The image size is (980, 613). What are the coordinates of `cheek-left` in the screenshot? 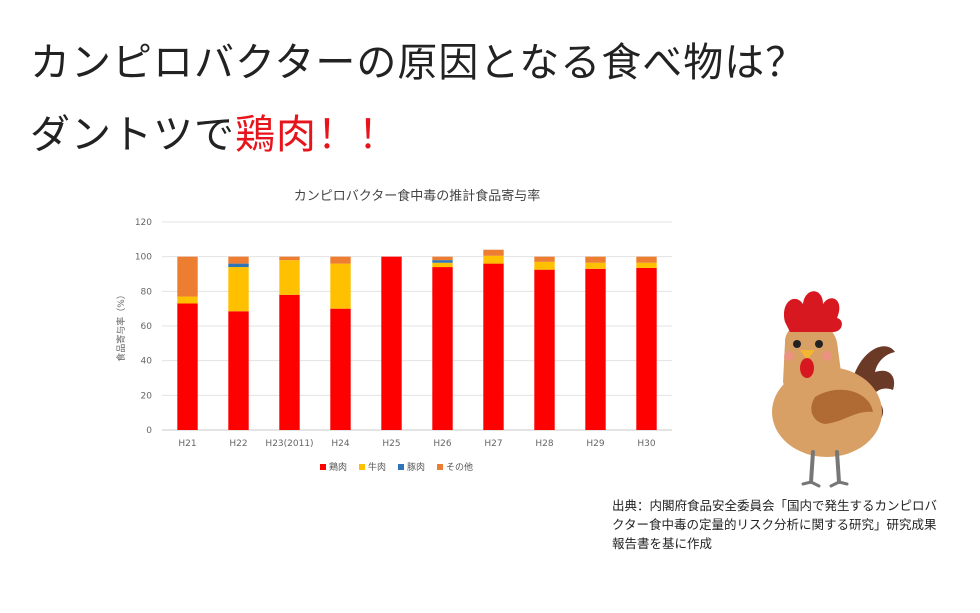 It's located at (789, 356).